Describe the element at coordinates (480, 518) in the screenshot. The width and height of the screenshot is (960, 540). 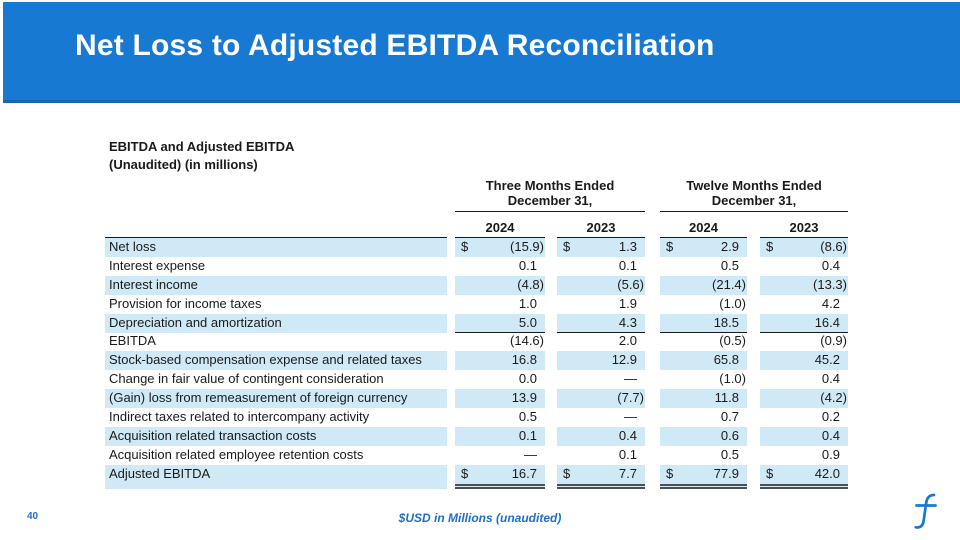
I see `footnote-container: $USD in Millions (unaudited)` at that location.